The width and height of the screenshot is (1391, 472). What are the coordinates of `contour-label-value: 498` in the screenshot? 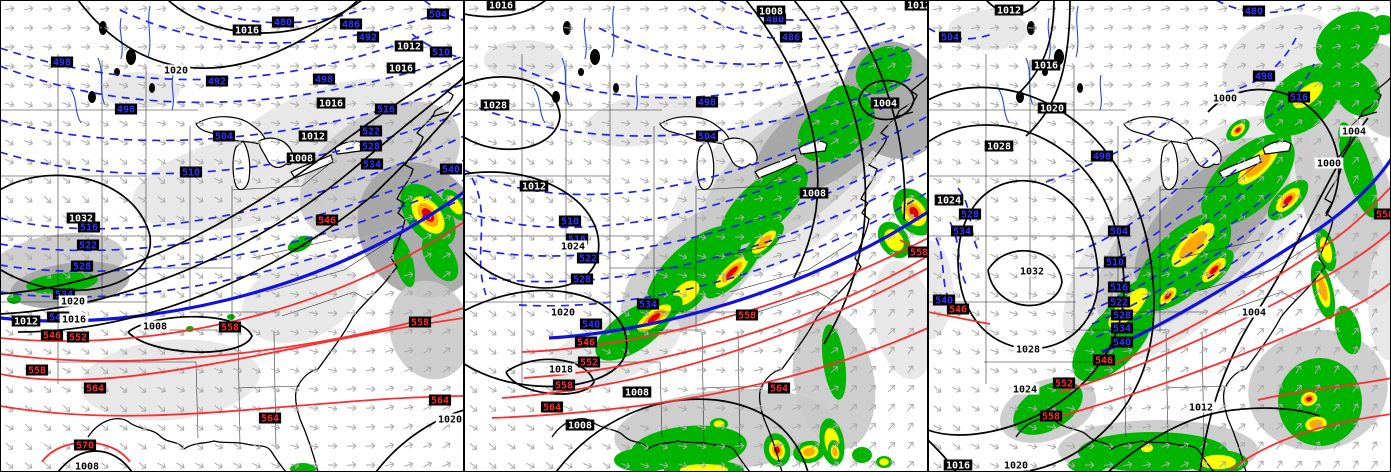 It's located at (62, 63).